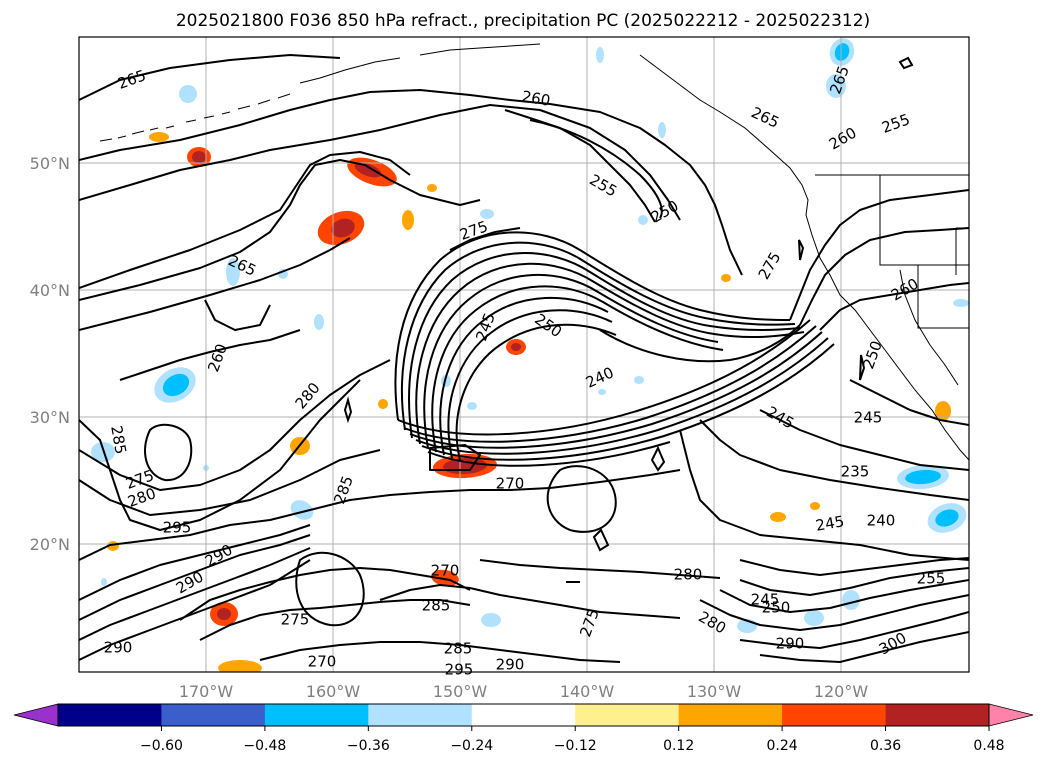  I want to click on colorbar-tick-label: 0.24, so click(782, 746).